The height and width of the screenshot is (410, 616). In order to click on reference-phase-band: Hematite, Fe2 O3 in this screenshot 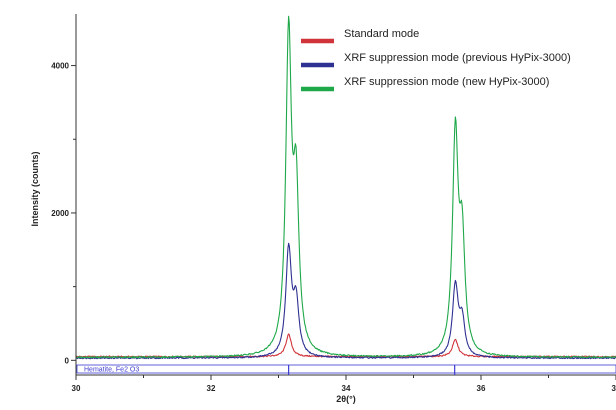, I will do `click(346, 369)`.